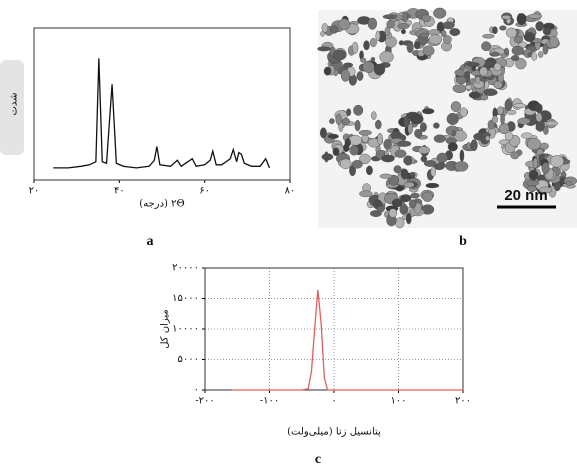  I want to click on x-axis-label: ۲Θ (درجه), so click(161, 204).